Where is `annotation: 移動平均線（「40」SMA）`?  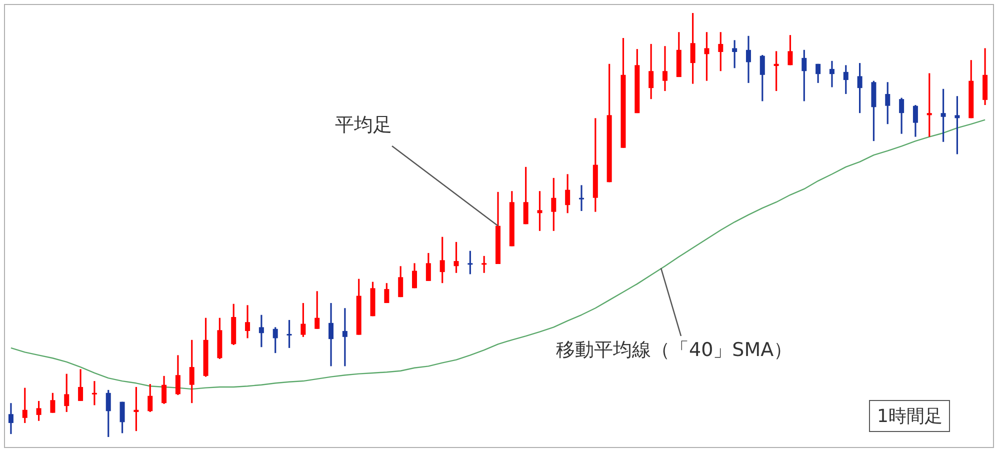
annotation: 移動平均線（「40」SMA） is located at coordinates (674, 350).